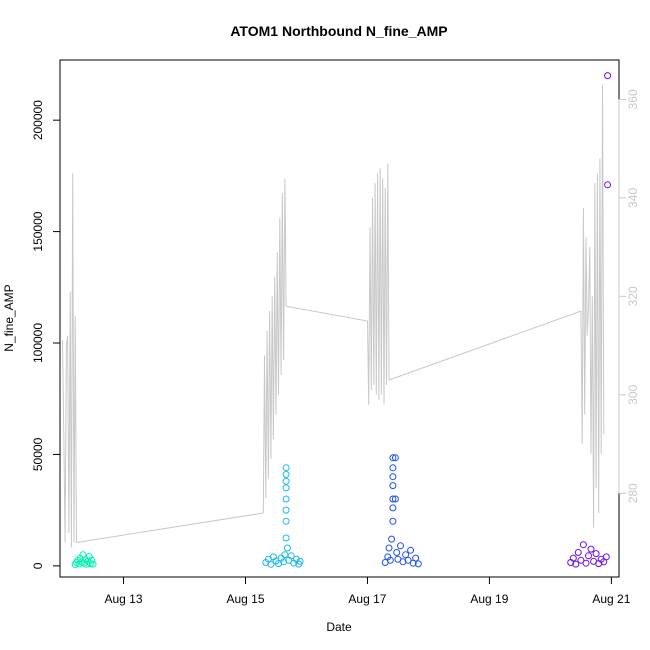 The image size is (650, 650). What do you see at coordinates (633, 99) in the screenshot?
I see `y2-tick-label: 360` at bounding box center [633, 99].